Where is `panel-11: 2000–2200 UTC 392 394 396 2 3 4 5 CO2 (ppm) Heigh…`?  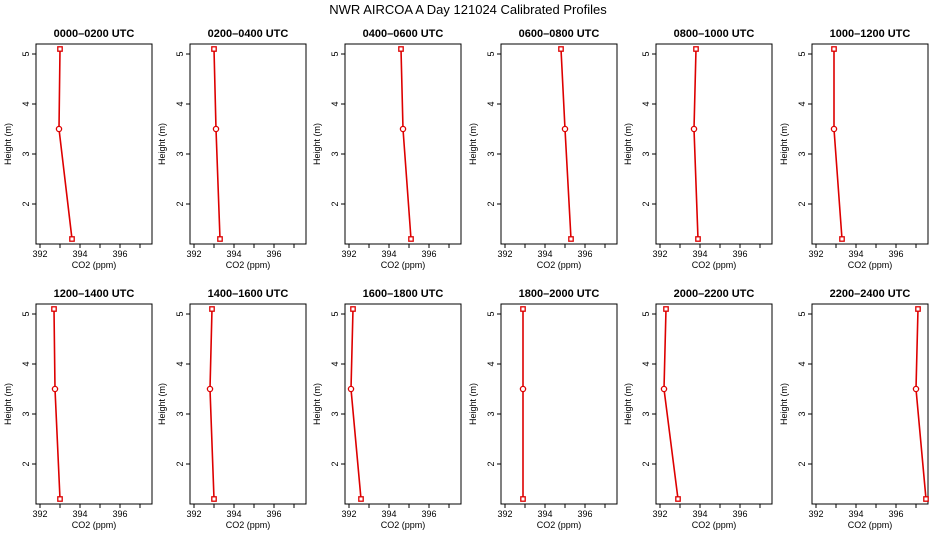
panel-11: 2000–2200 UTC 392 394 396 2 3 4 5 CO2 (ppm) Heigh… is located at coordinates (698, 409).